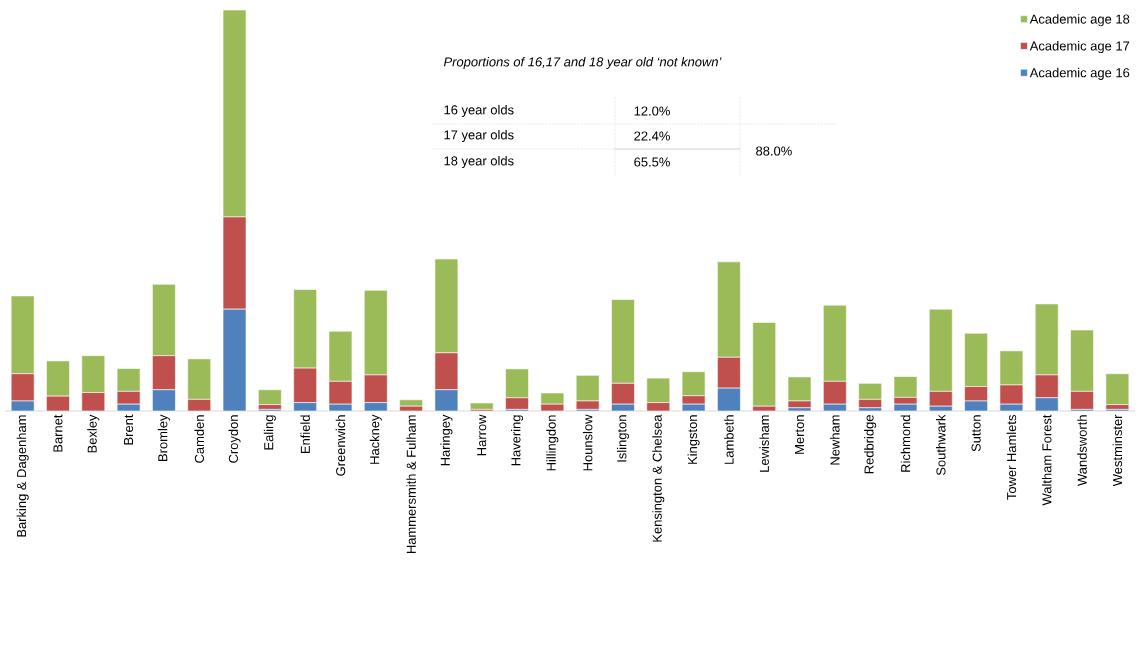  What do you see at coordinates (582, 63) in the screenshot?
I see `annotation: Proportions of 16,17 and 18 year old ‘not known’` at bounding box center [582, 63].